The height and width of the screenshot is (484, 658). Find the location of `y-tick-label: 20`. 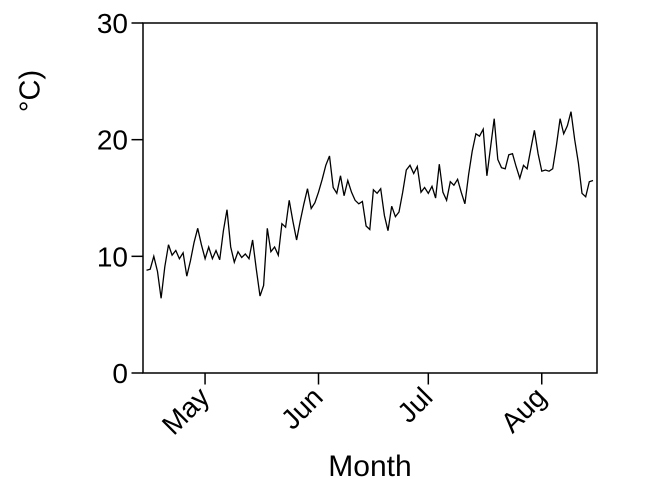

y-tick-label: 20 is located at coordinates (112, 140).